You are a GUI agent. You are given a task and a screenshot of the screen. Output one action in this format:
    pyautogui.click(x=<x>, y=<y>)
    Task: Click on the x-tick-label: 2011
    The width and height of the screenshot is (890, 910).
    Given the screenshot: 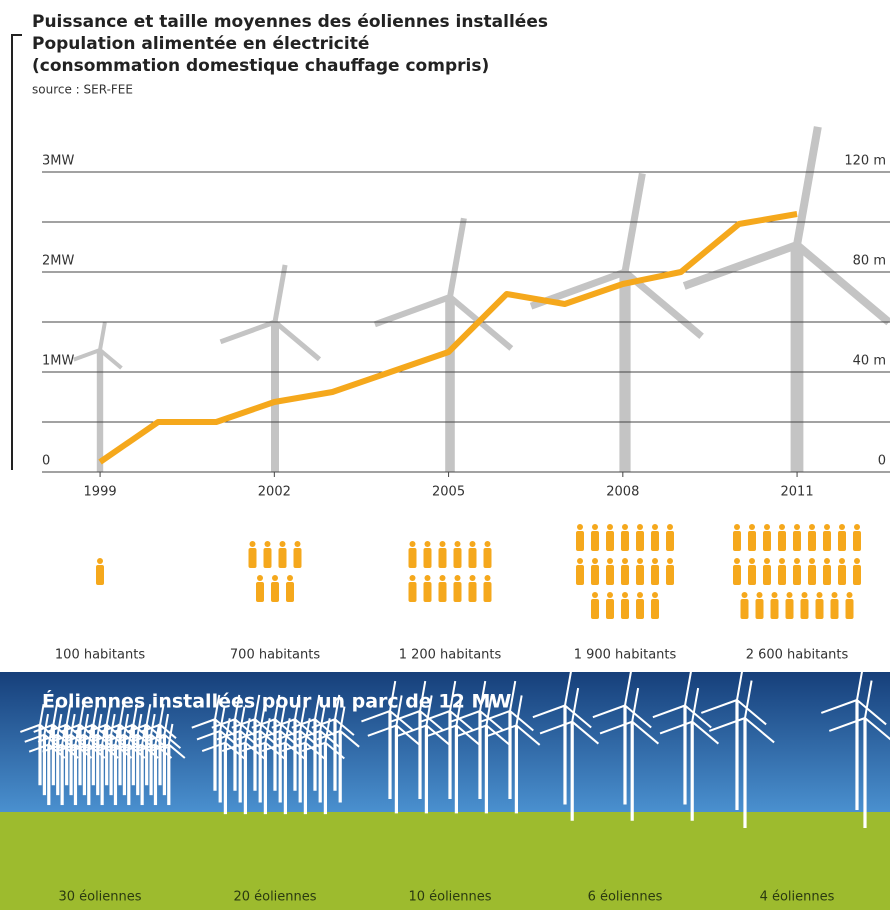 What is the action you would take?
    pyautogui.click(x=797, y=492)
    